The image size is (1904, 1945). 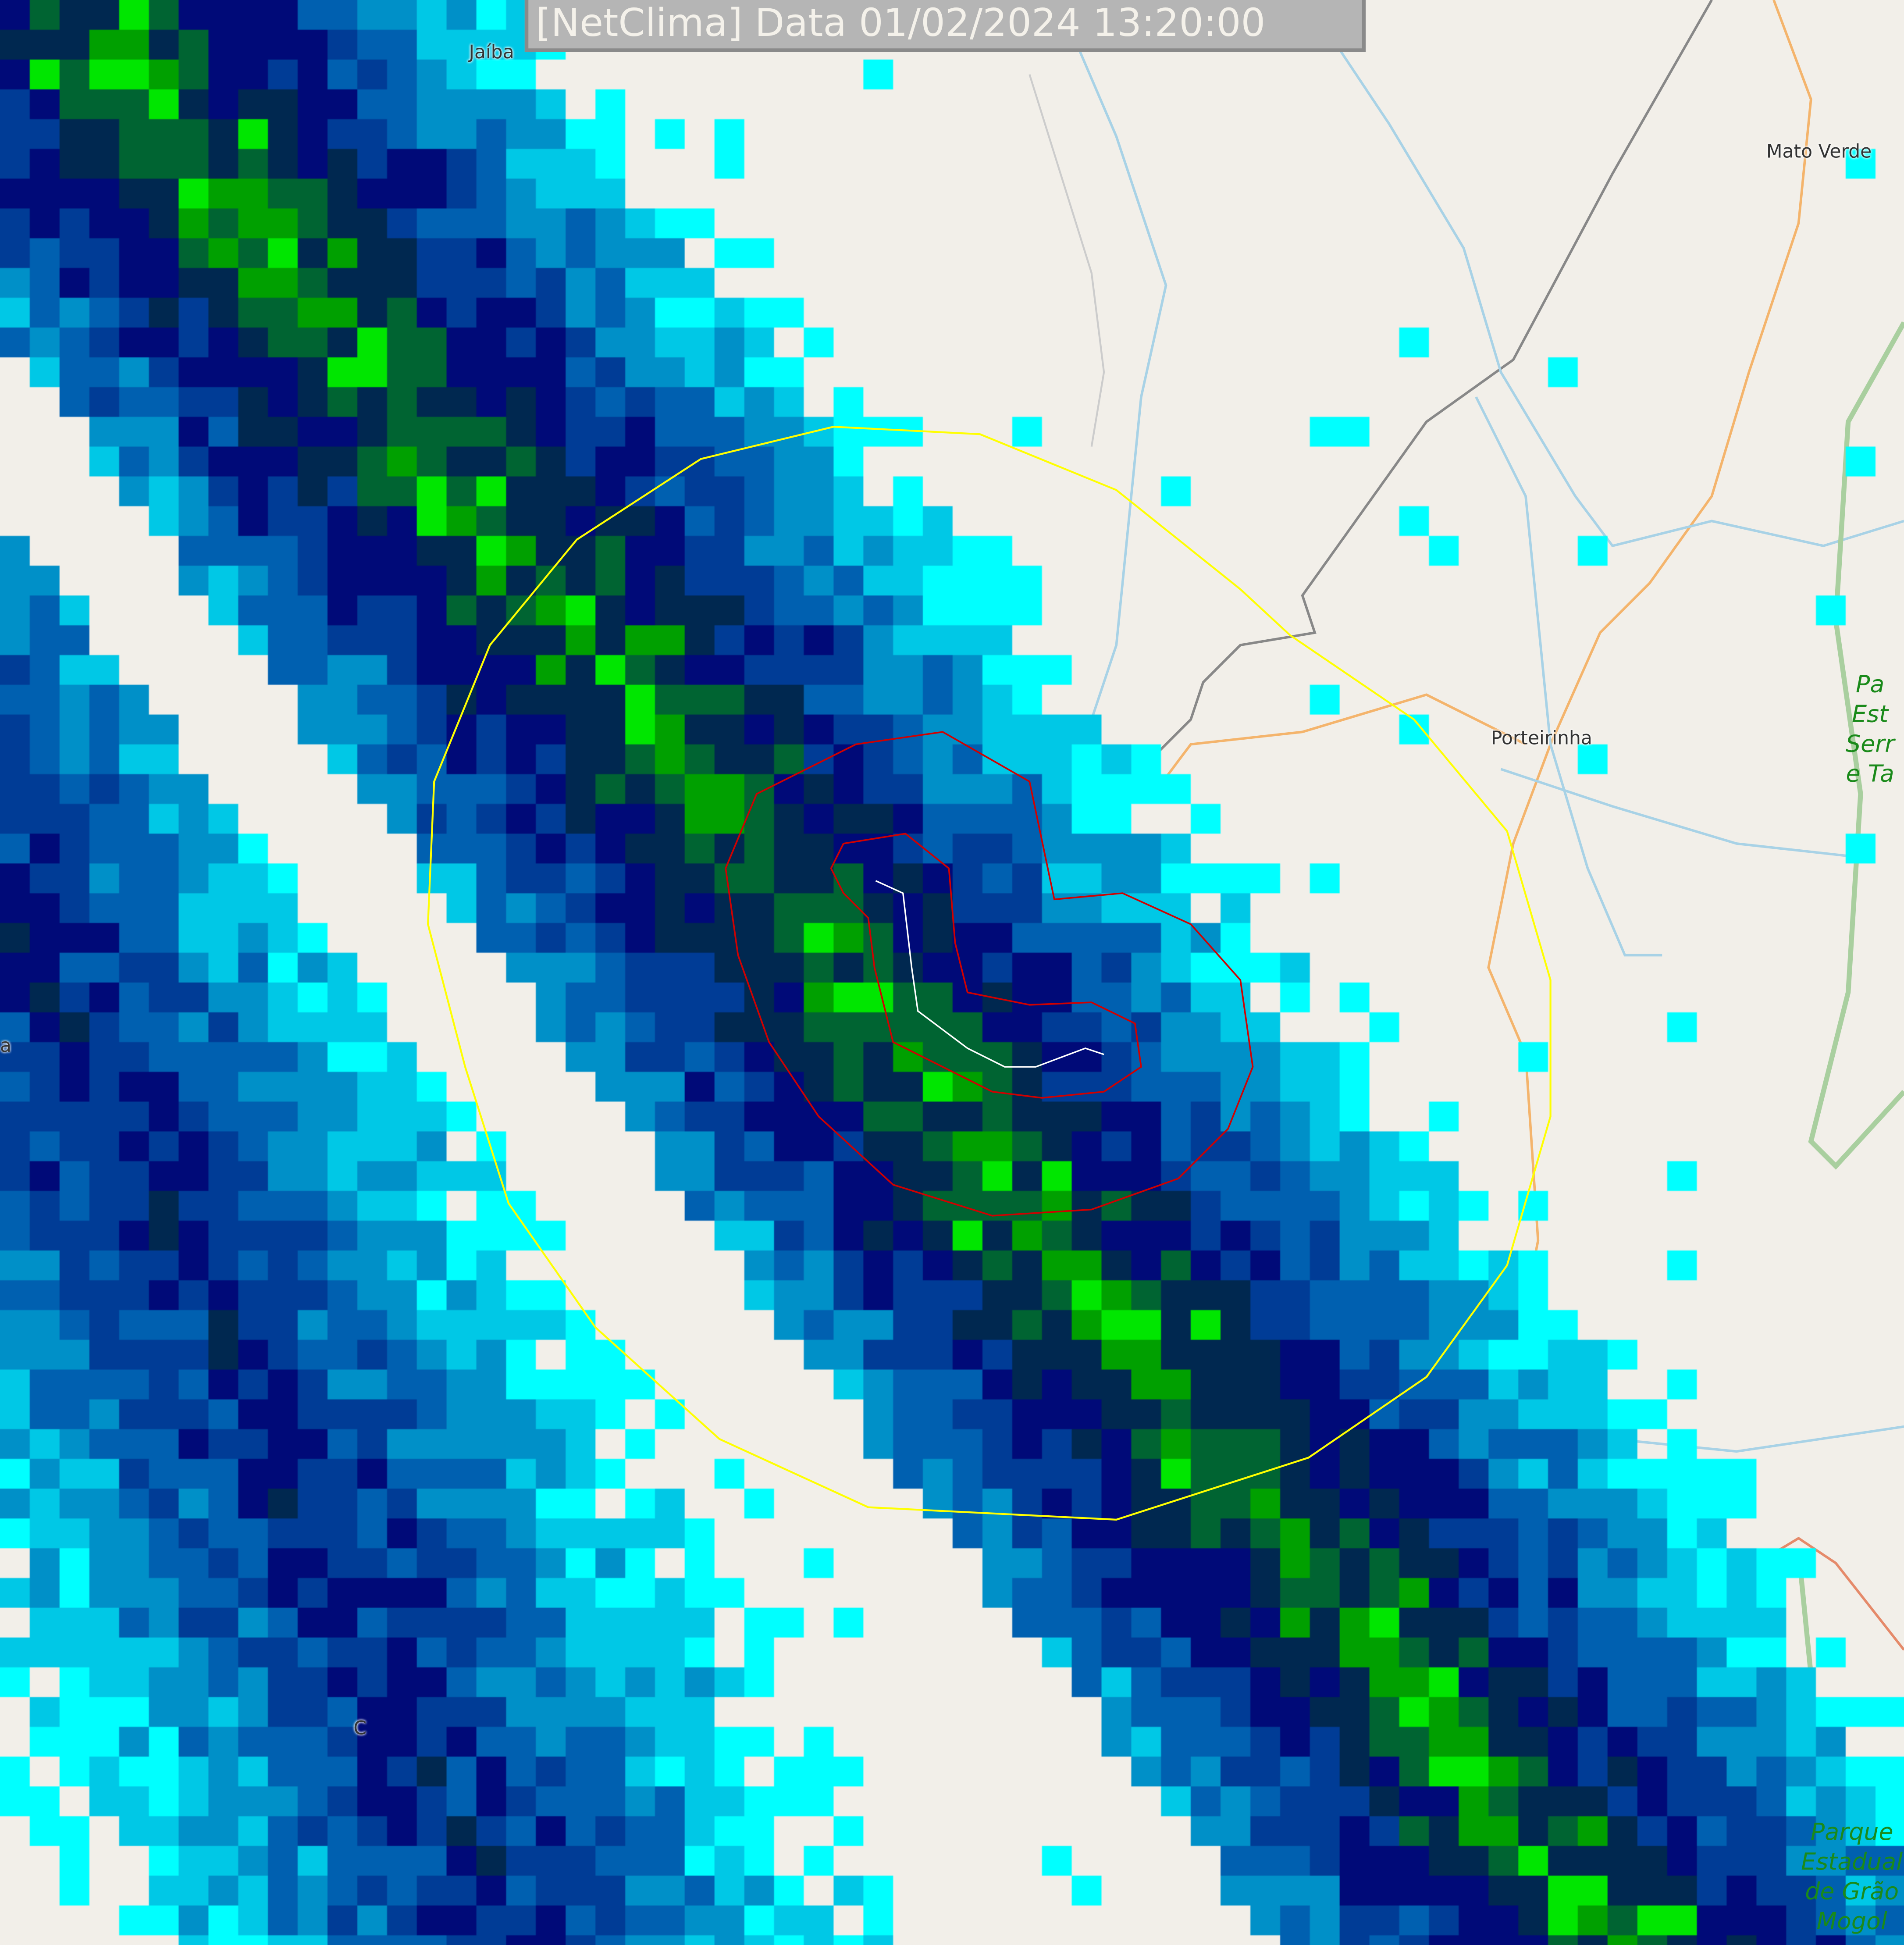 What do you see at coordinates (1870, 774) in the screenshot?
I see `park-label-line: e Ta` at bounding box center [1870, 774].